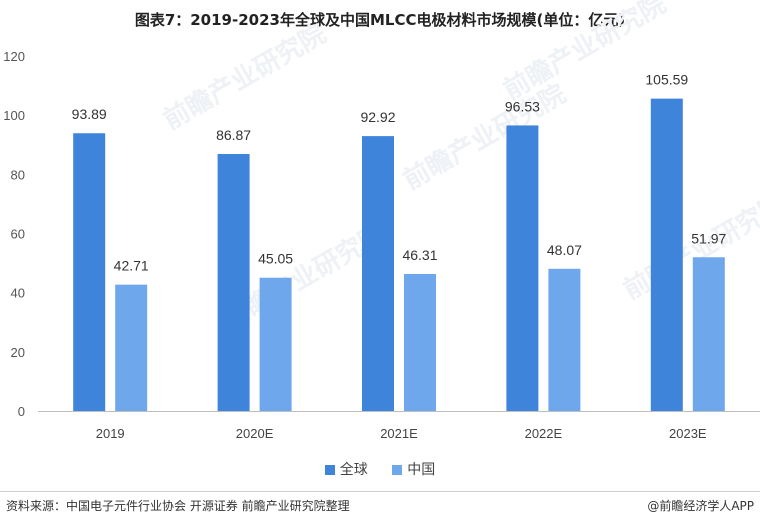  I want to click on data-label-china: 42.71, so click(131, 266).